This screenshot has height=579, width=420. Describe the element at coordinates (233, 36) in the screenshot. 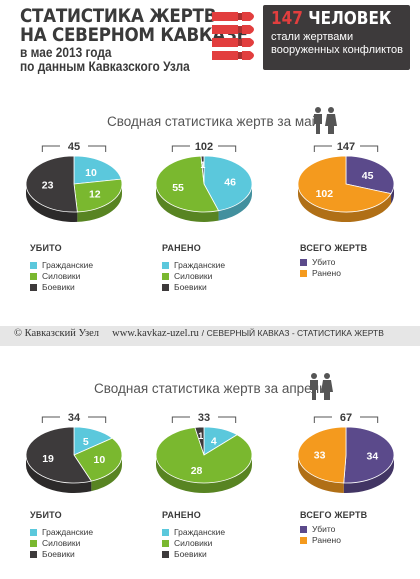

I see `cartridges-icon` at that location.